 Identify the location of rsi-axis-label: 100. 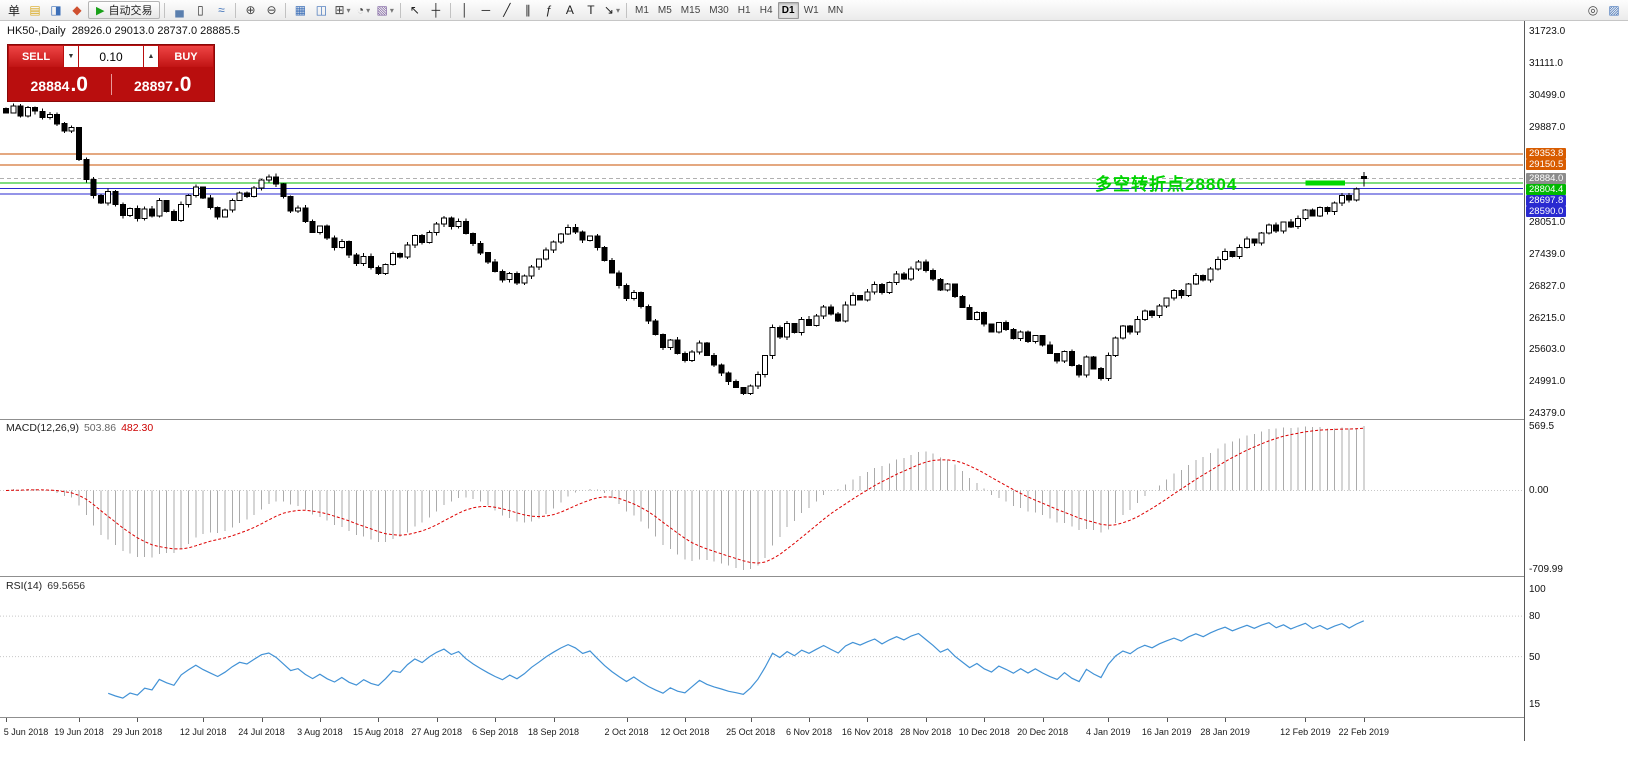
(1537, 589).